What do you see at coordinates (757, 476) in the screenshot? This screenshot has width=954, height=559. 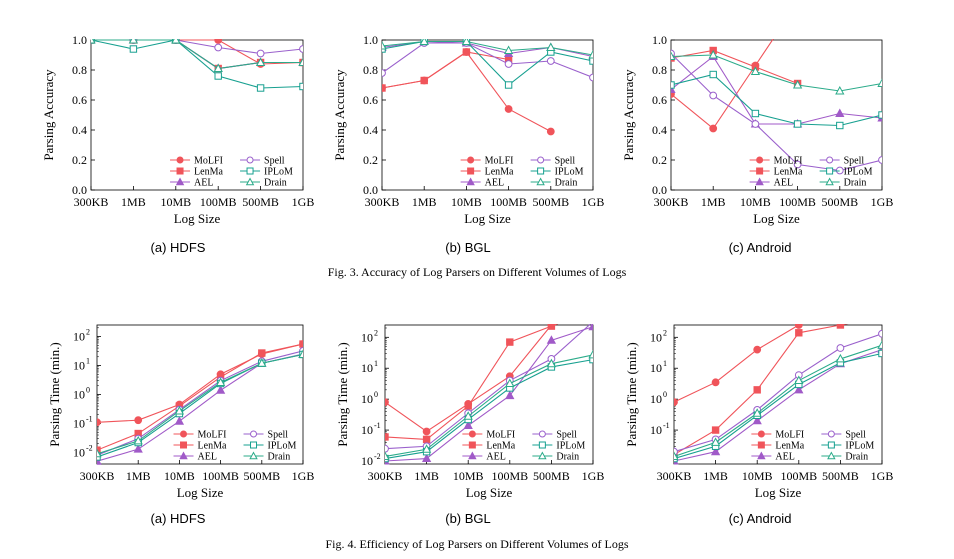 I see `x-tick-label: 10MB` at bounding box center [757, 476].